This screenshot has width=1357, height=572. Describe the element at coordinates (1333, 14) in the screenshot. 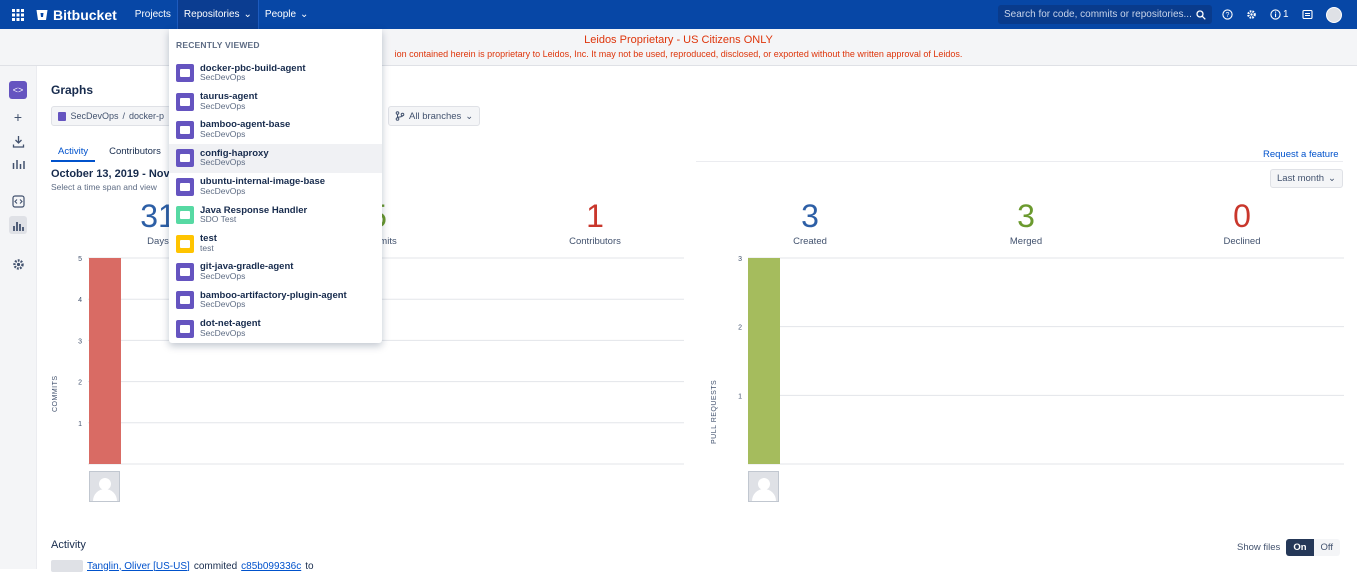

I see `user-avatar` at that location.